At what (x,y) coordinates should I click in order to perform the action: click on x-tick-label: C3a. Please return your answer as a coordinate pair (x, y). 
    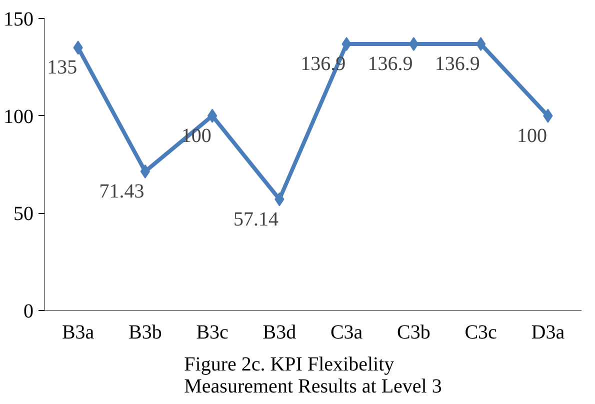
    Looking at the image, I should click on (346, 333).